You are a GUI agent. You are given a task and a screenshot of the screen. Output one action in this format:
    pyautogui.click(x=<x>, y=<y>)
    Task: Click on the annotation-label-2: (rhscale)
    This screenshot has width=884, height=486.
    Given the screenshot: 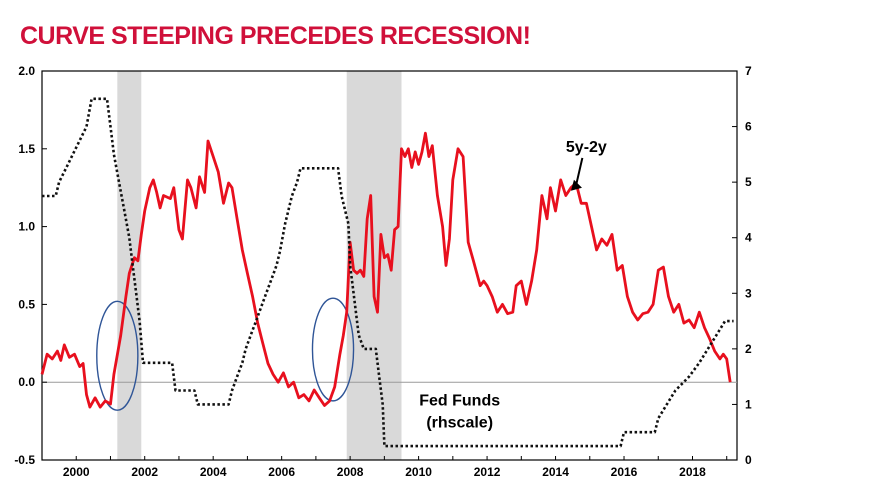 What is the action you would take?
    pyautogui.click(x=459, y=422)
    